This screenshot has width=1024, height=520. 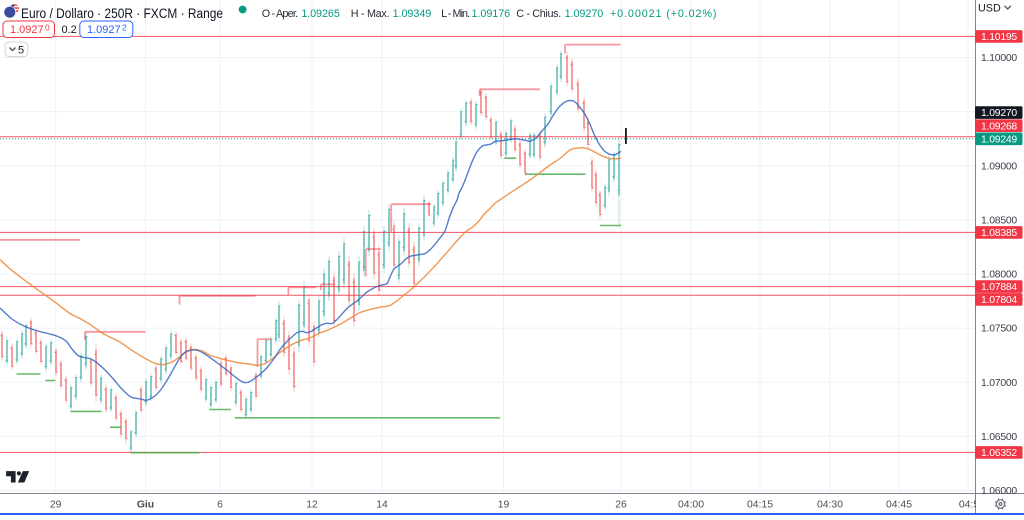 I want to click on svg-text: 14, so click(x=382, y=504).